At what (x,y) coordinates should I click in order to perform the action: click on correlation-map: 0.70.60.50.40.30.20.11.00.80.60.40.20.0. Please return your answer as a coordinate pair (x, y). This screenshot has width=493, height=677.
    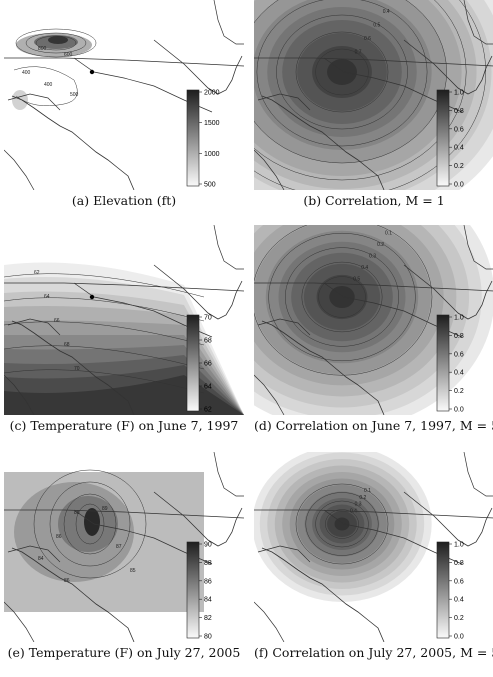
    Looking at the image, I should click on (373, 95).